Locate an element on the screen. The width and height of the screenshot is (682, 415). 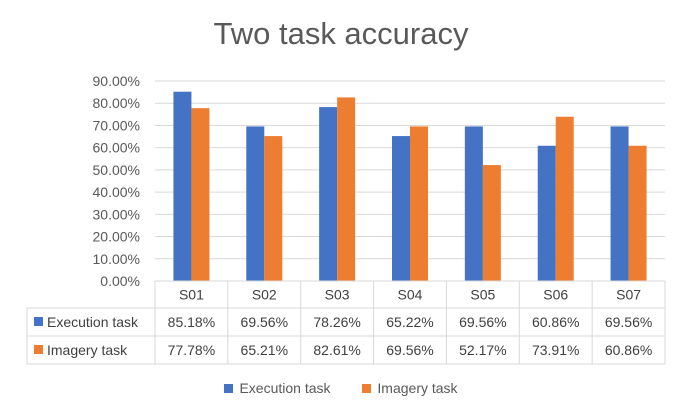
y-tick-label: 70.00% is located at coordinates (116, 125).